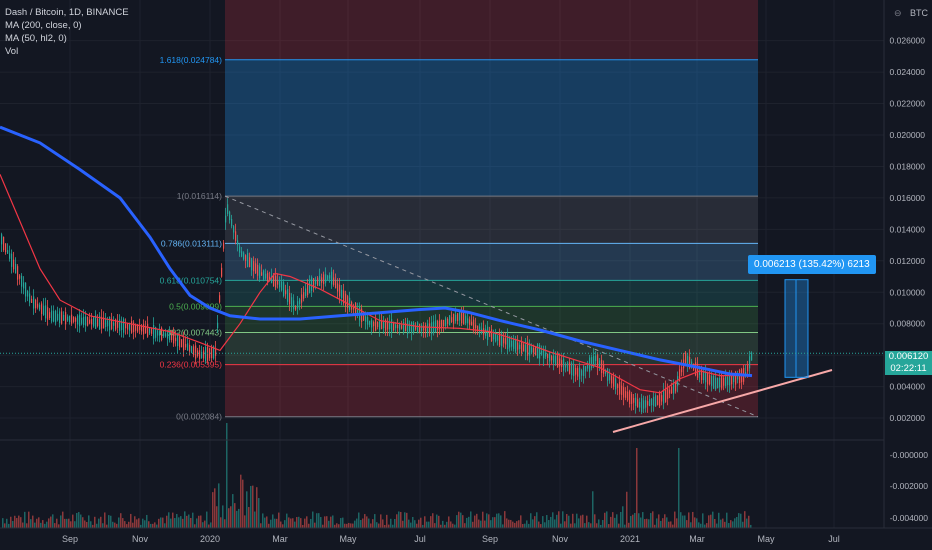 Image resolution: width=932 pixels, height=550 pixels. What do you see at coordinates (280, 539) in the screenshot?
I see `time-tick-label: Mar` at bounding box center [280, 539].